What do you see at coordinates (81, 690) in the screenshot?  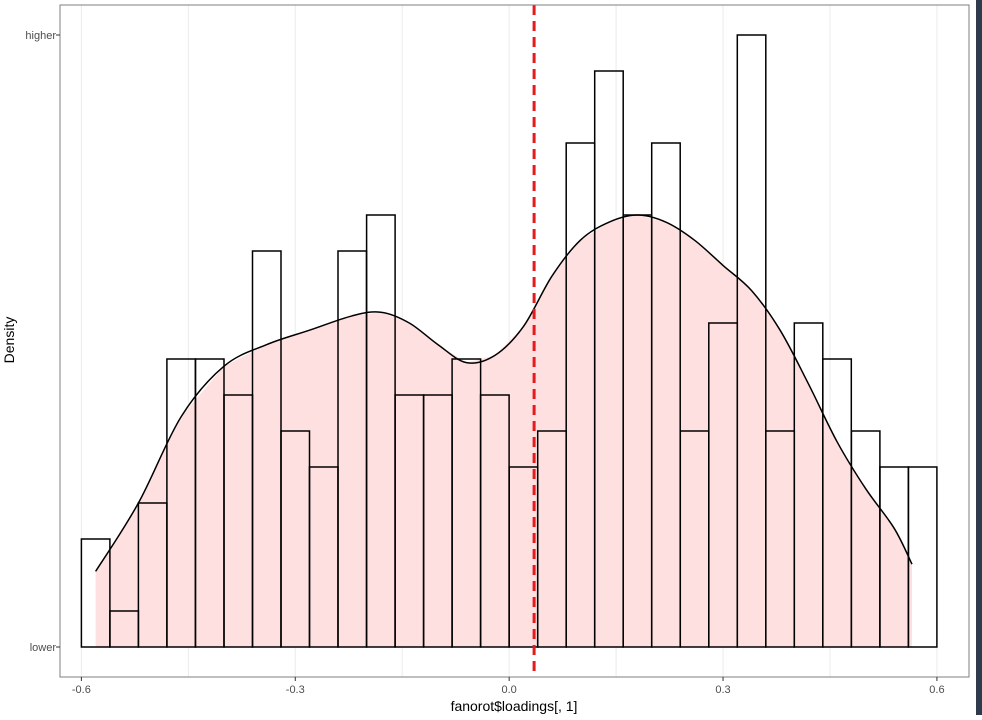 I see `x-tick-label: -0.6` at bounding box center [81, 690].